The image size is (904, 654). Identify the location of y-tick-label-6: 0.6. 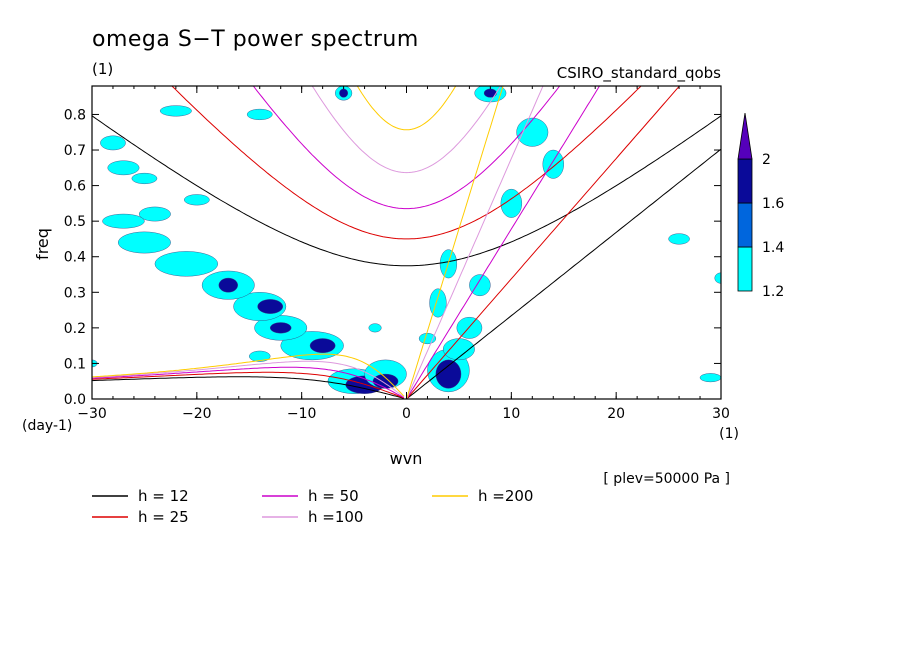
(75, 187).